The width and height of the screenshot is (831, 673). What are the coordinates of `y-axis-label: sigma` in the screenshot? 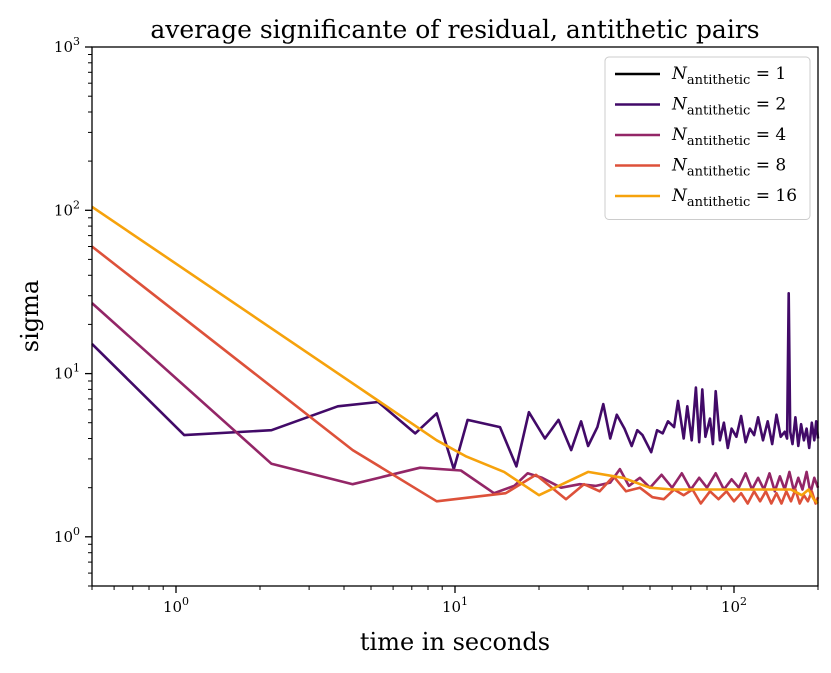 It's located at (30, 316).